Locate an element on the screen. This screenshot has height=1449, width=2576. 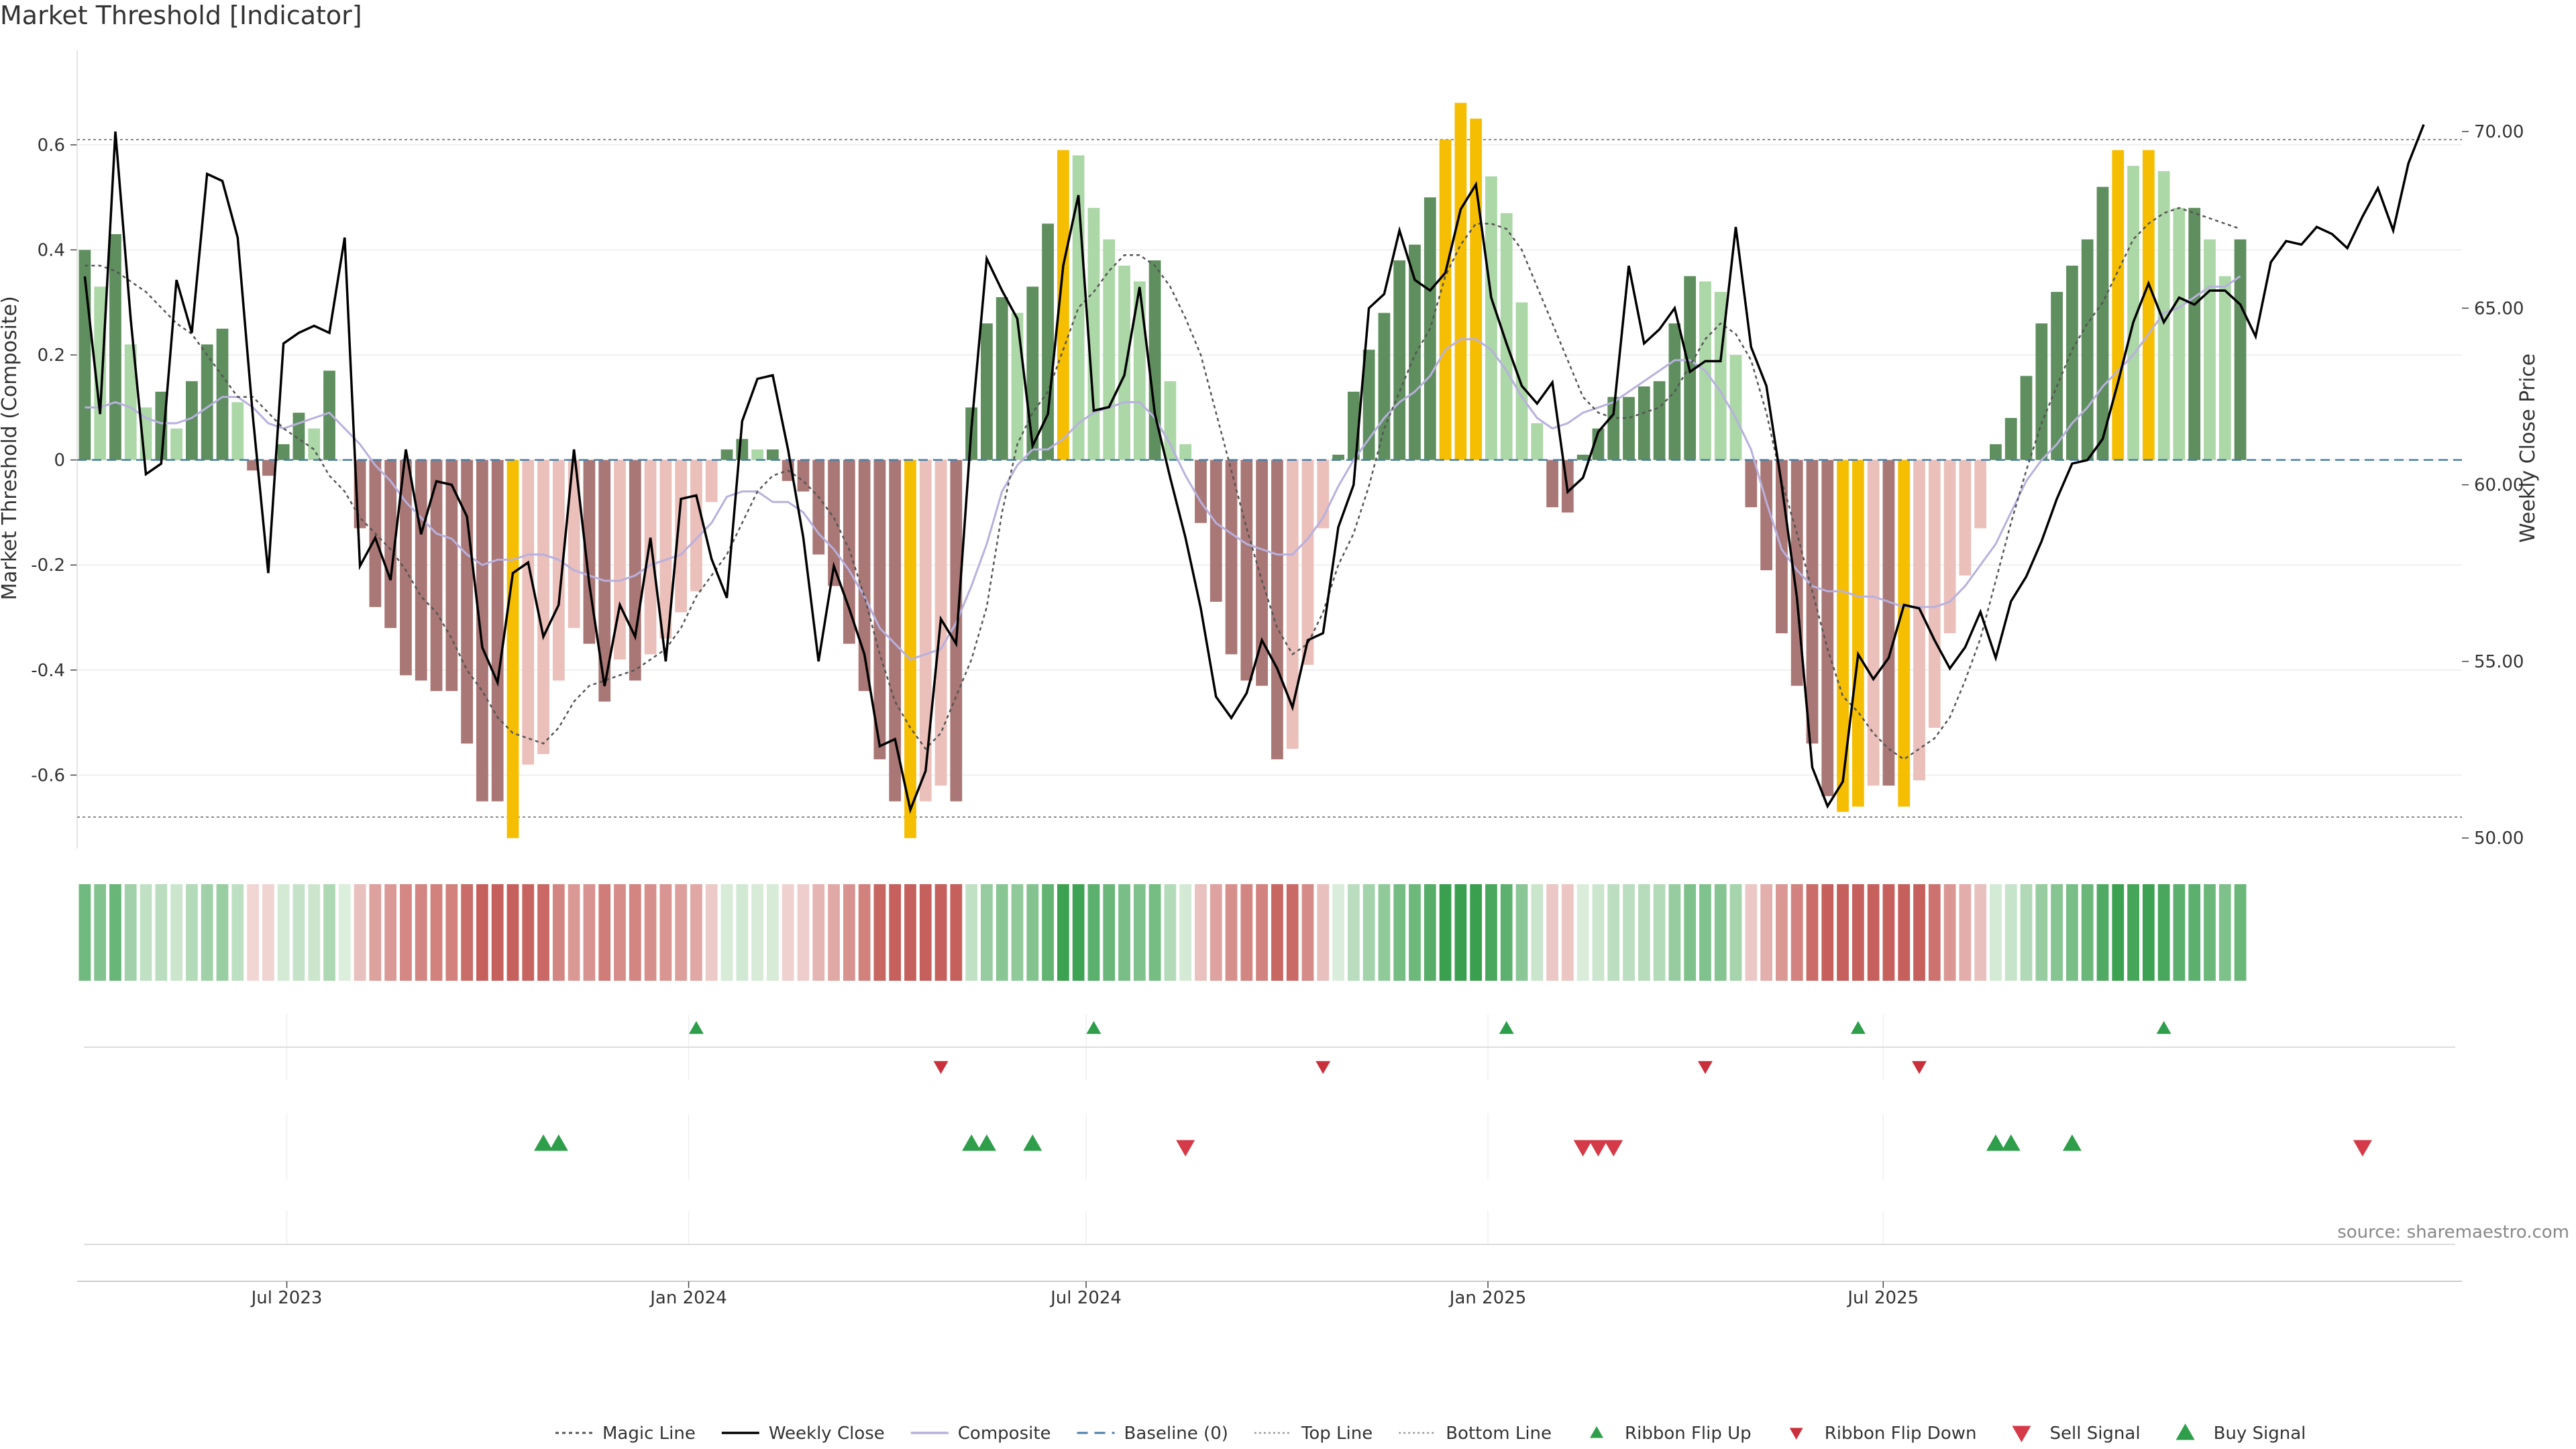
sell-signal-marker is located at coordinates (2362, 1148).